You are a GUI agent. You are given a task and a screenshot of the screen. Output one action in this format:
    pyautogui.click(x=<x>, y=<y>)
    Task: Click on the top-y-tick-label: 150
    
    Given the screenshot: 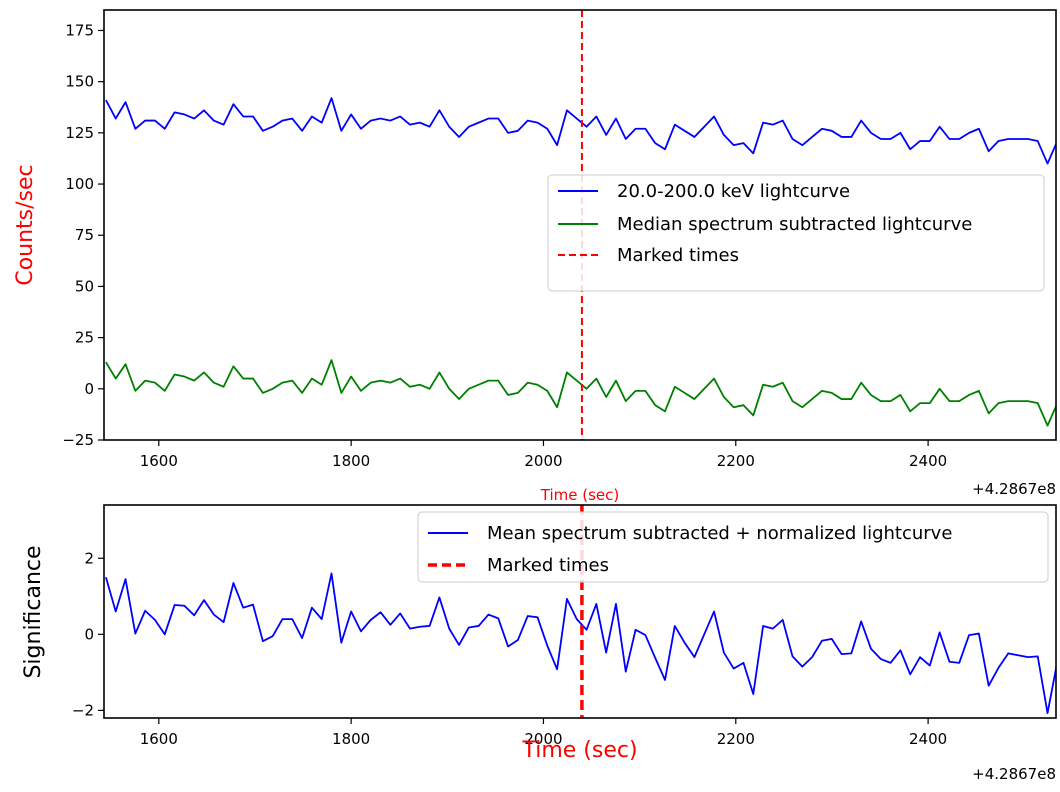 What is the action you would take?
    pyautogui.click(x=79, y=82)
    